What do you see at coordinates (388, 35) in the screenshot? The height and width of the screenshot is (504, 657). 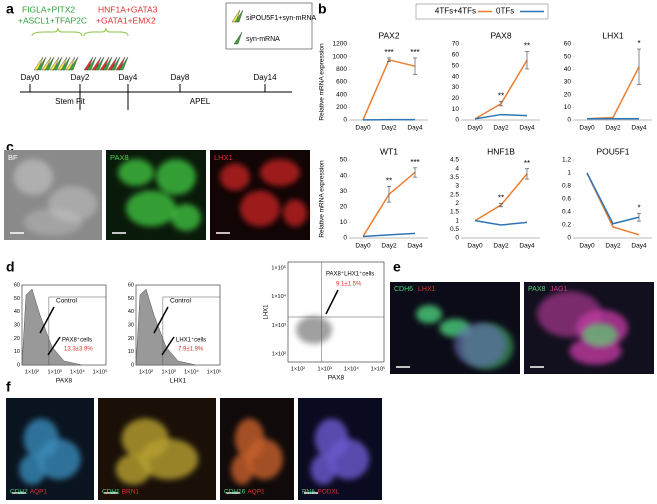 I see `chart-title: PAX2` at bounding box center [388, 35].